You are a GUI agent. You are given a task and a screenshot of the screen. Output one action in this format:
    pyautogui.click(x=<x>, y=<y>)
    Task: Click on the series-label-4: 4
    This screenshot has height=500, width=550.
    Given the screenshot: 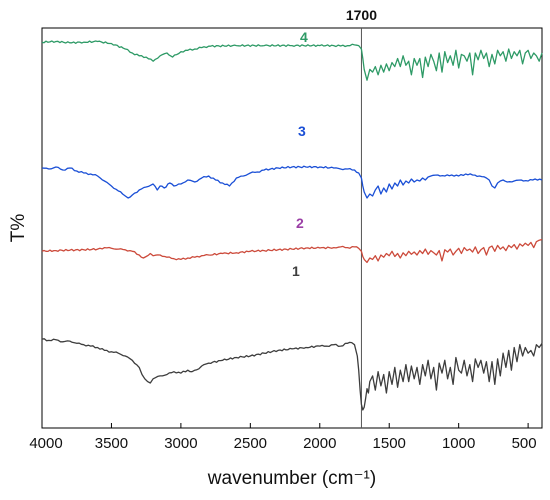 What is the action you would take?
    pyautogui.click(x=304, y=37)
    